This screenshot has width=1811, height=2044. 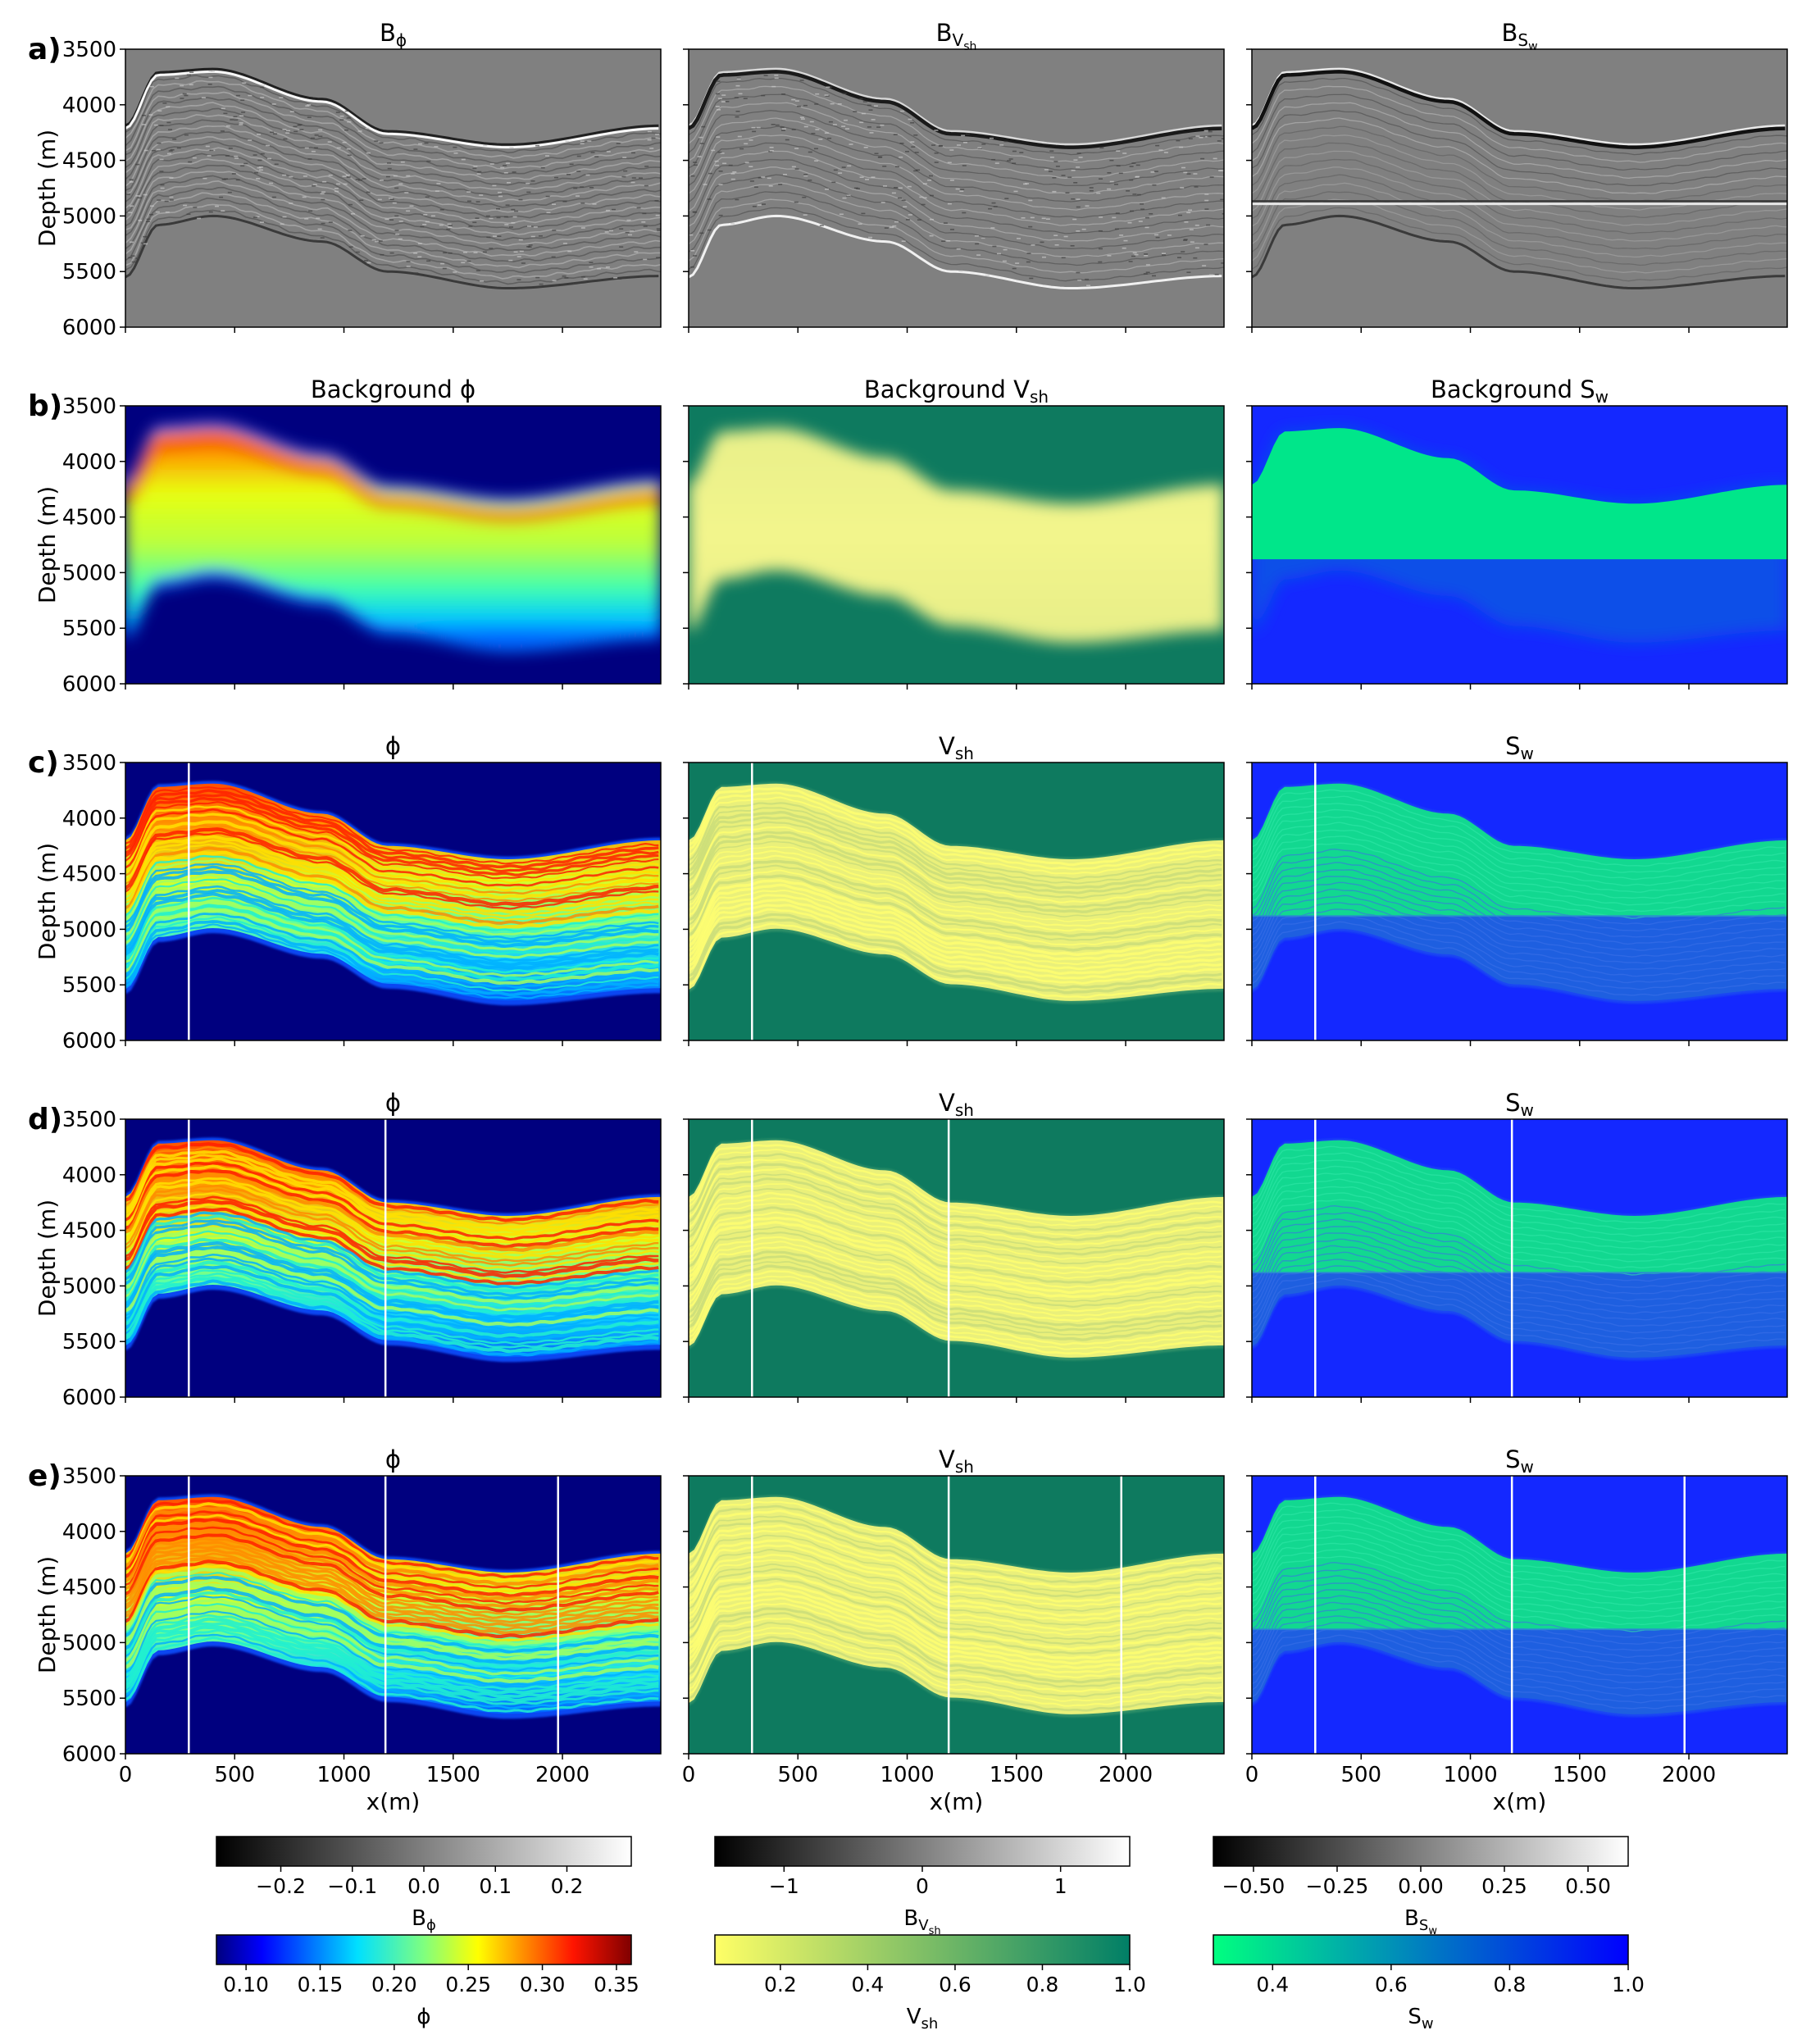 What do you see at coordinates (1252, 1775) in the screenshot?
I see `x-tick-label: 0` at bounding box center [1252, 1775].